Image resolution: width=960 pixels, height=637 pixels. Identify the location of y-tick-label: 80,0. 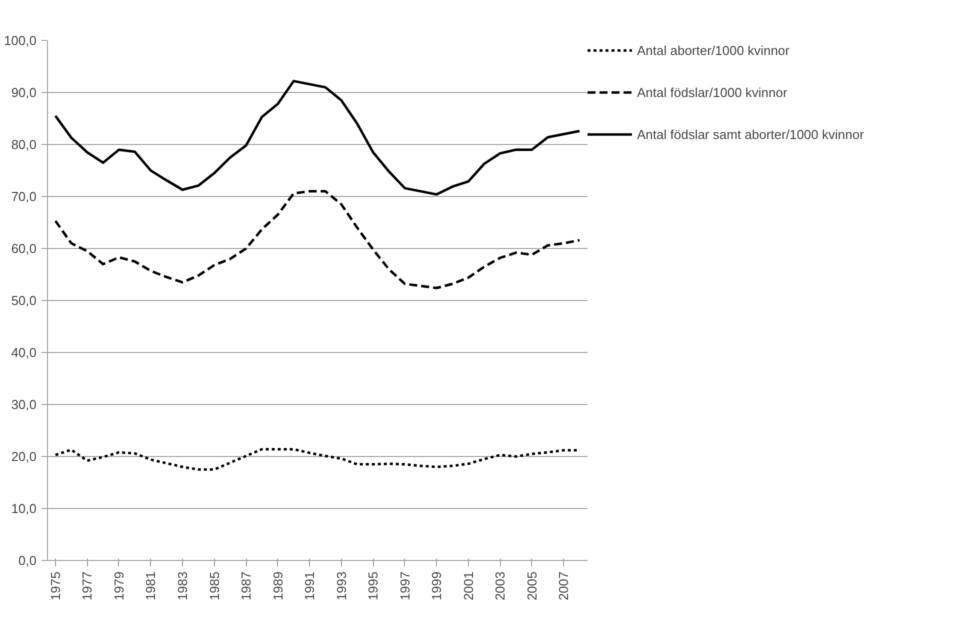
(24, 144).